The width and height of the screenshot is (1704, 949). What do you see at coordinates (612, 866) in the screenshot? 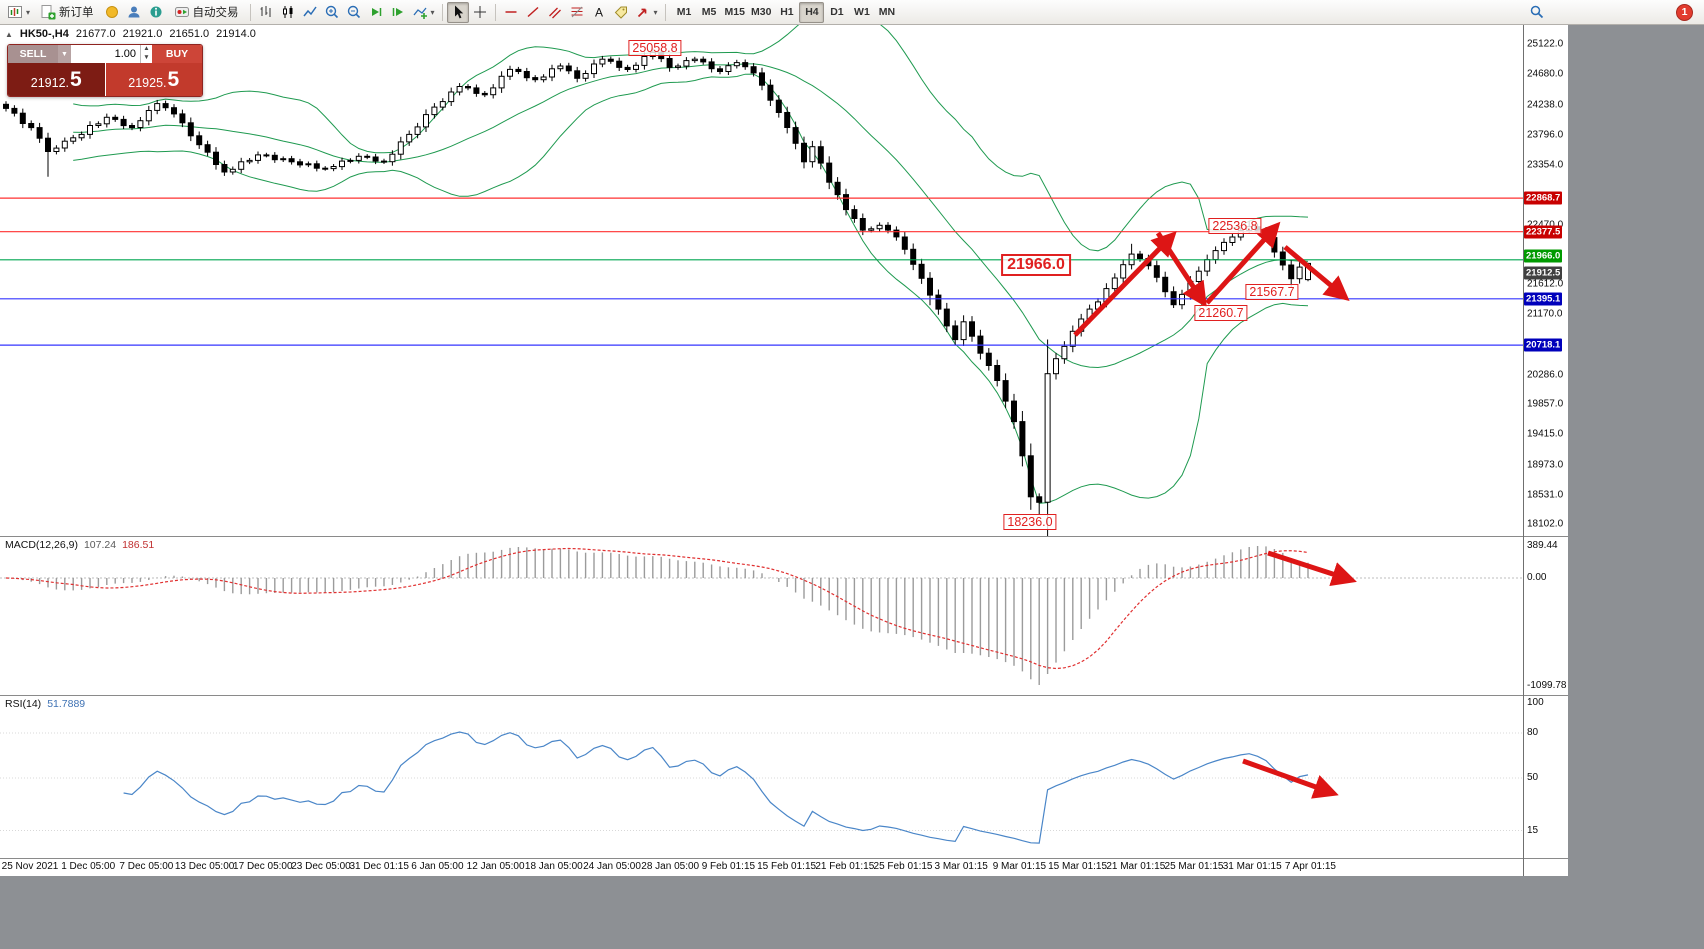
I see `time-label: 24 Jan 05:00` at bounding box center [612, 866].